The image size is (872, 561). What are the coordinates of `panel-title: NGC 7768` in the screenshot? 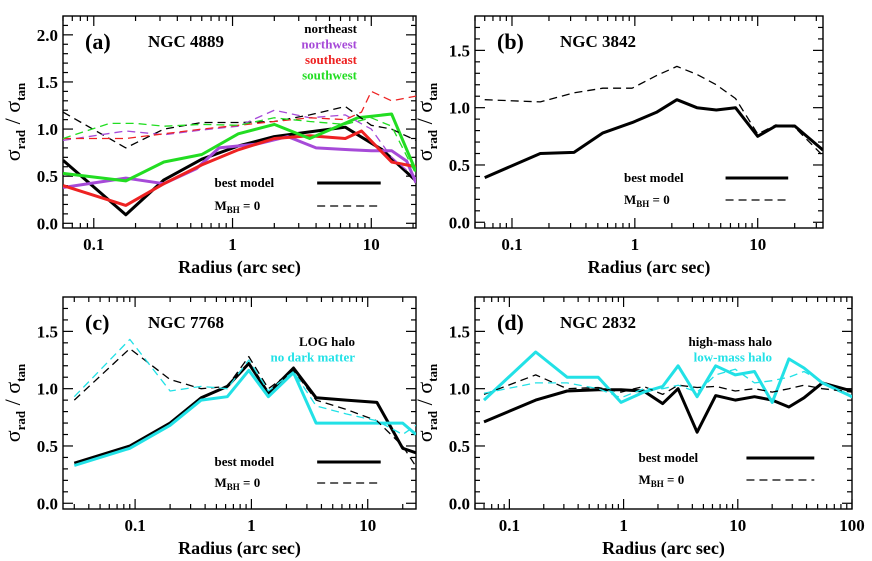 It's located at (186, 322).